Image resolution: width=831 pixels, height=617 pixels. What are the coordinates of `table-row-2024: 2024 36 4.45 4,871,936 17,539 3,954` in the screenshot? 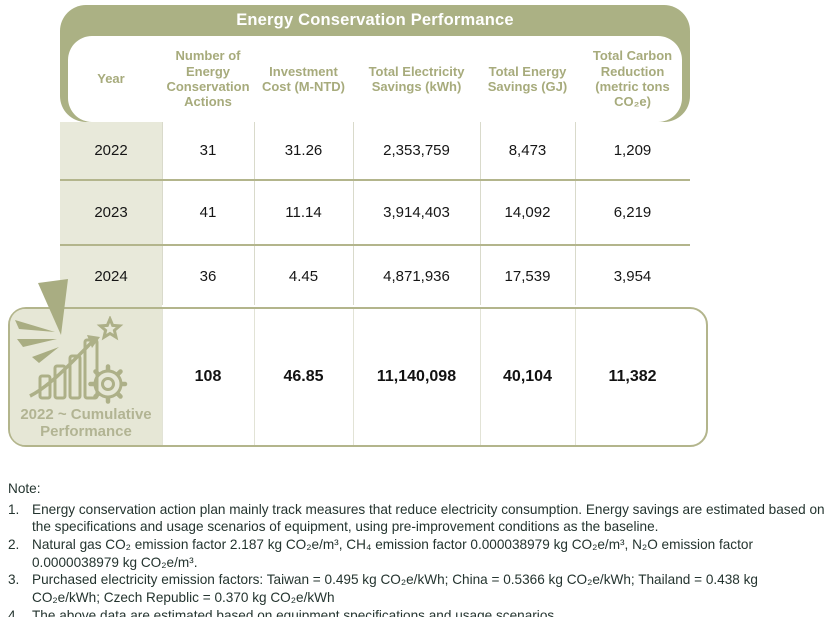 It's located at (375, 276).